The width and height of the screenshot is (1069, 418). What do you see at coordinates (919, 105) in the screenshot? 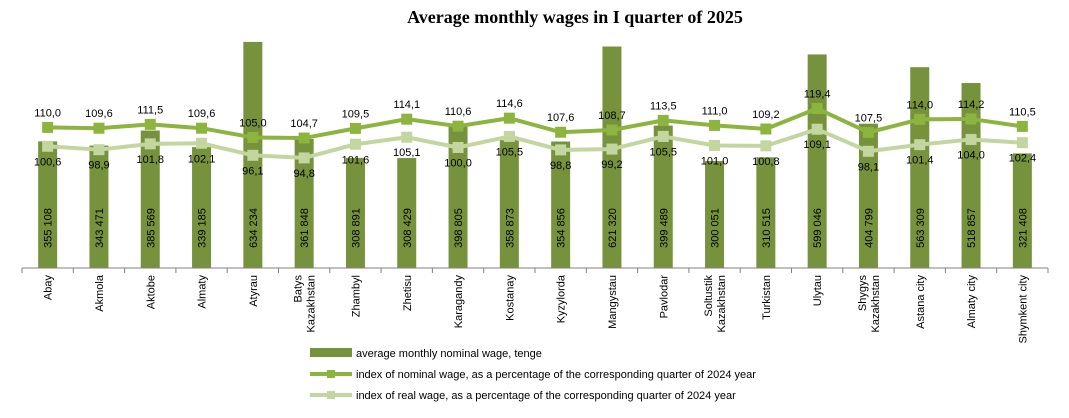
I see `nominal-index-label: 114,0` at bounding box center [919, 105].